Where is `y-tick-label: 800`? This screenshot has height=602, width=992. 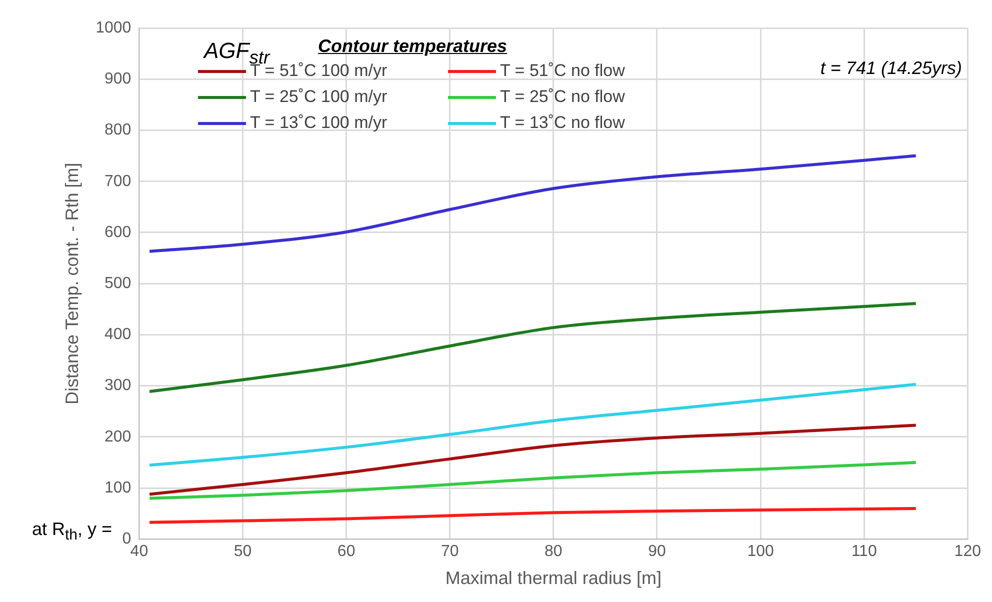 y-tick-label: 800 is located at coordinates (118, 130).